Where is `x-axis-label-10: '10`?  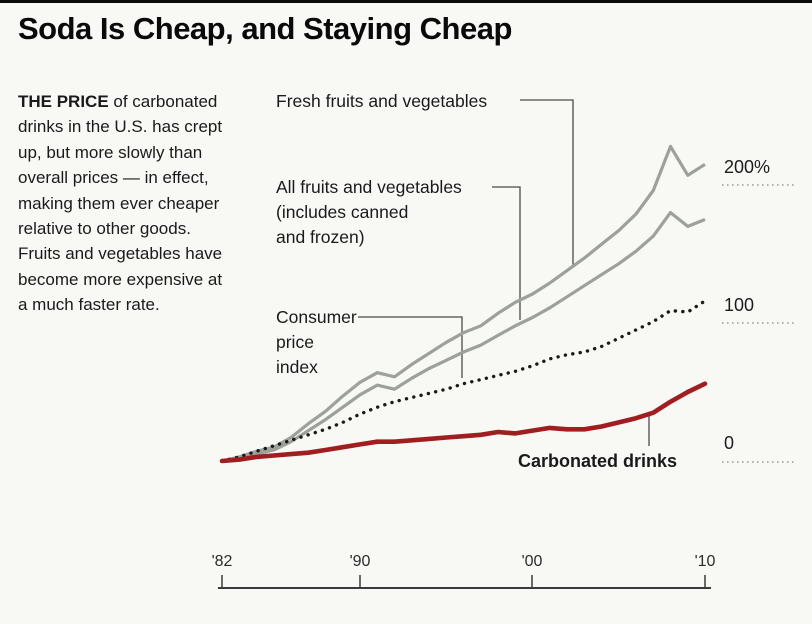 x-axis-label-10: '10 is located at coordinates (705, 561).